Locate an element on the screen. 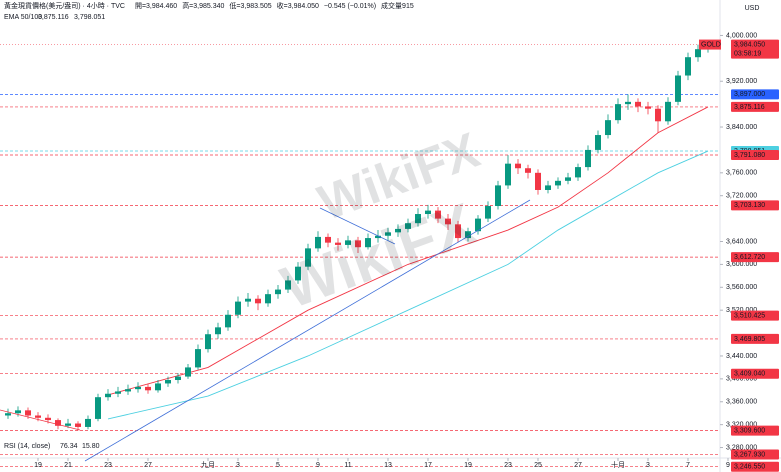 This screenshot has width=781, height=472. rsi-label: RSI (14, close) is located at coordinates (27, 446).